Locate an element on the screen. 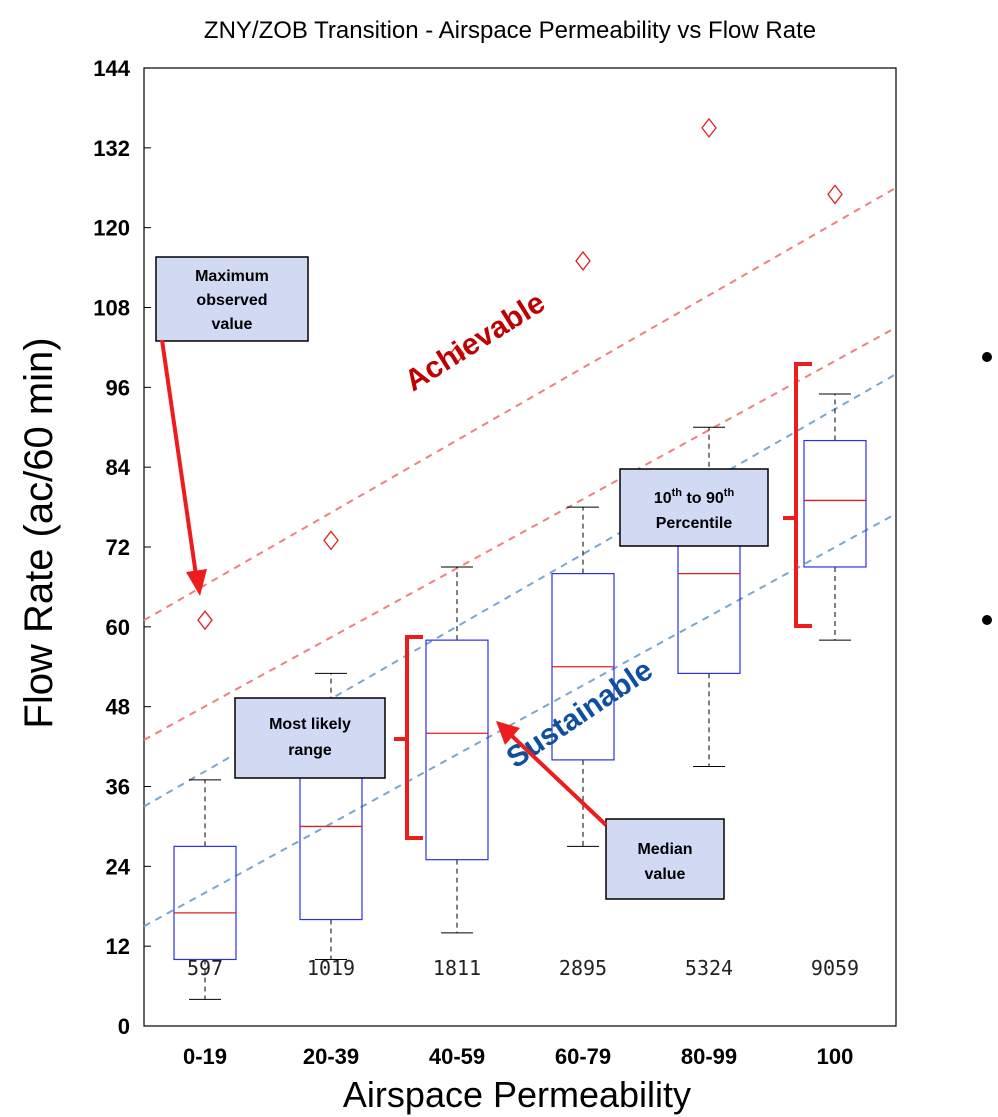 The width and height of the screenshot is (998, 1117). most-likely-range-callout: Most likely range is located at coordinates (310, 738).